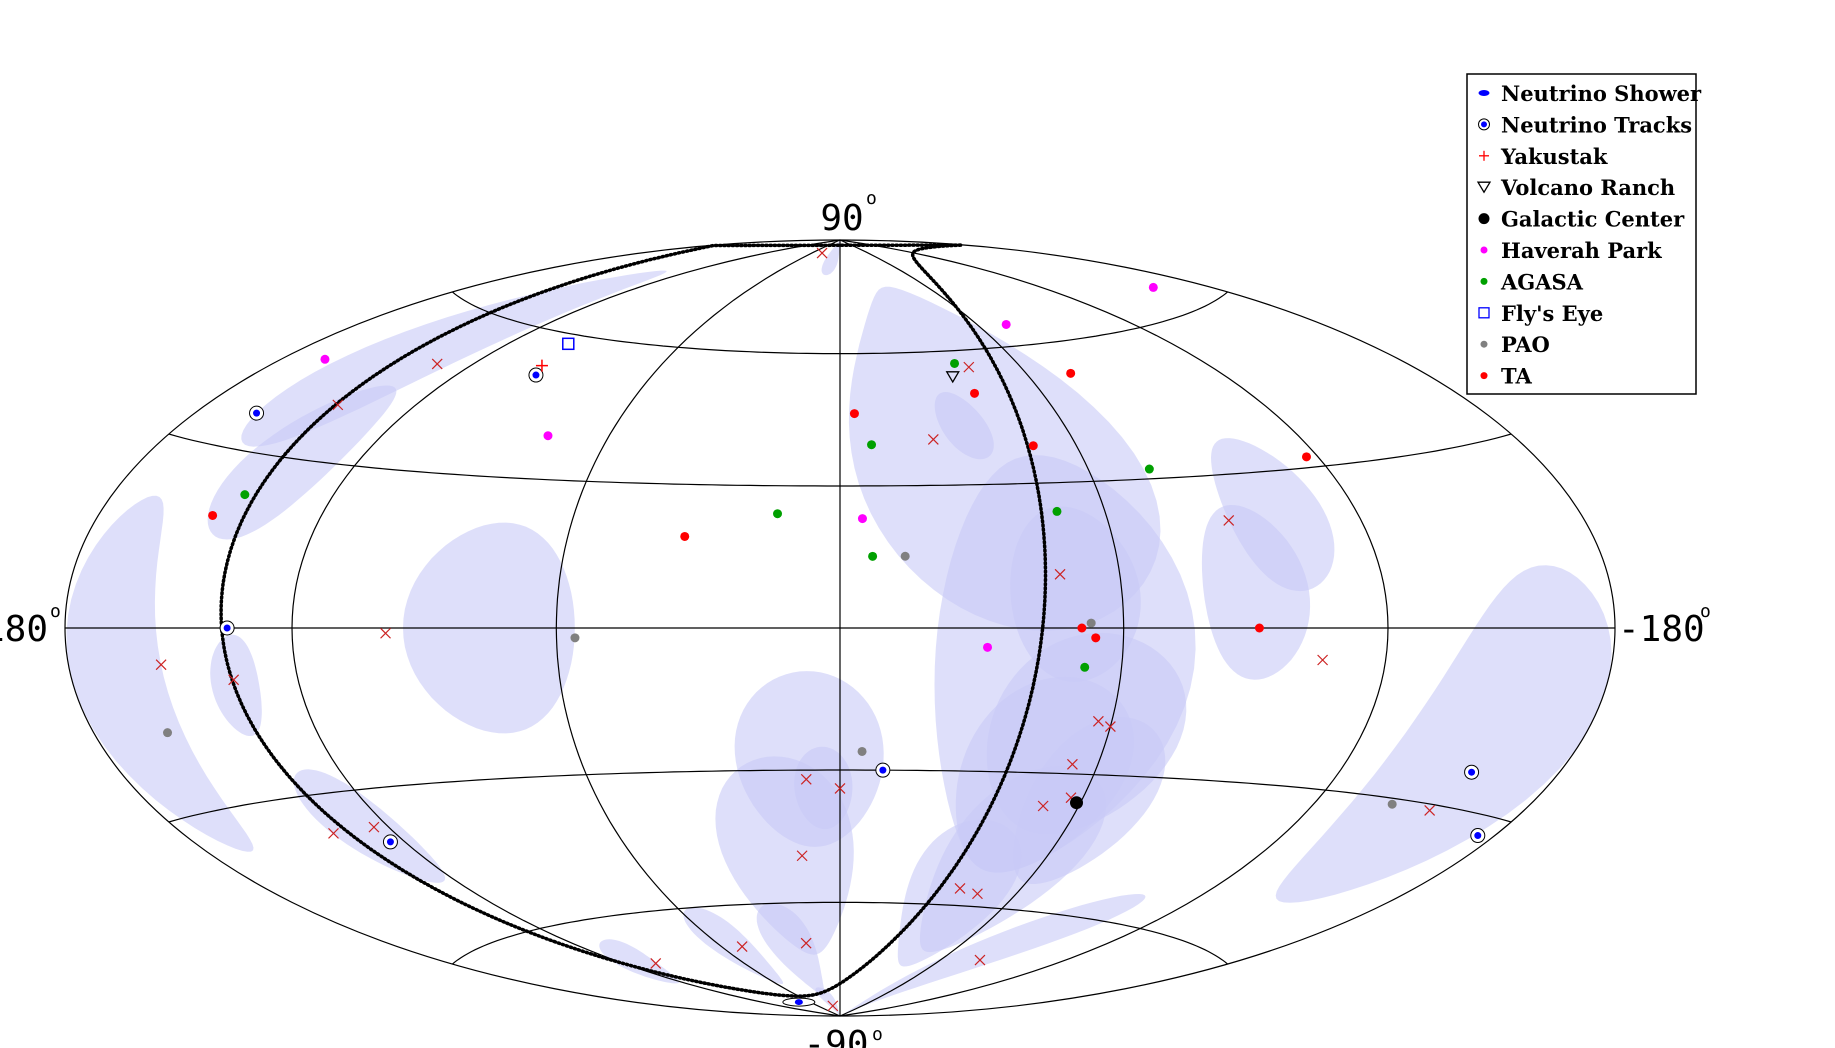  Describe the element at coordinates (1532, 281) in the screenshot. I see `legend-item-agasa: AGASA` at that location.